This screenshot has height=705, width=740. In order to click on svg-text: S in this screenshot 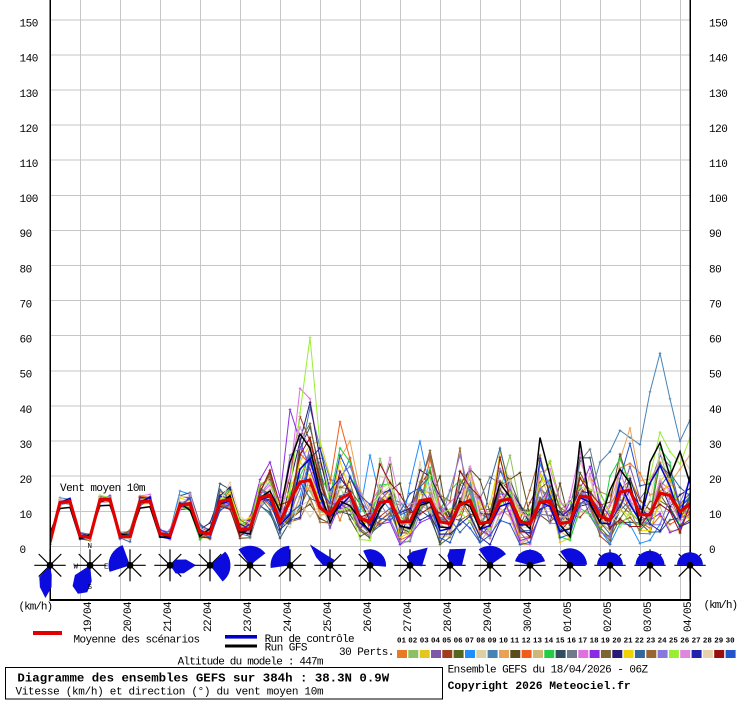, I will do `click(90, 588)`.